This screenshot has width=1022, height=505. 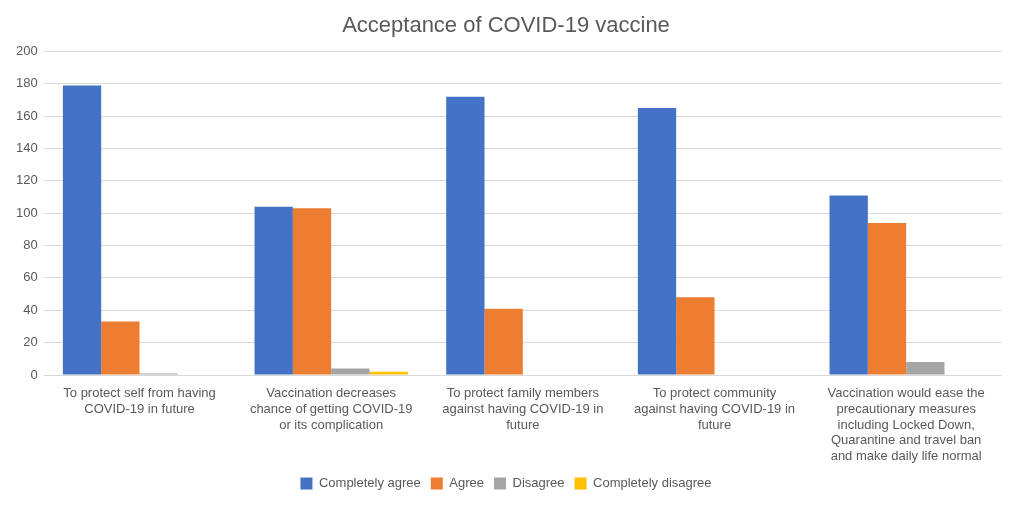 What do you see at coordinates (26, 83) in the screenshot?
I see `y-tick-label: 180` at bounding box center [26, 83].